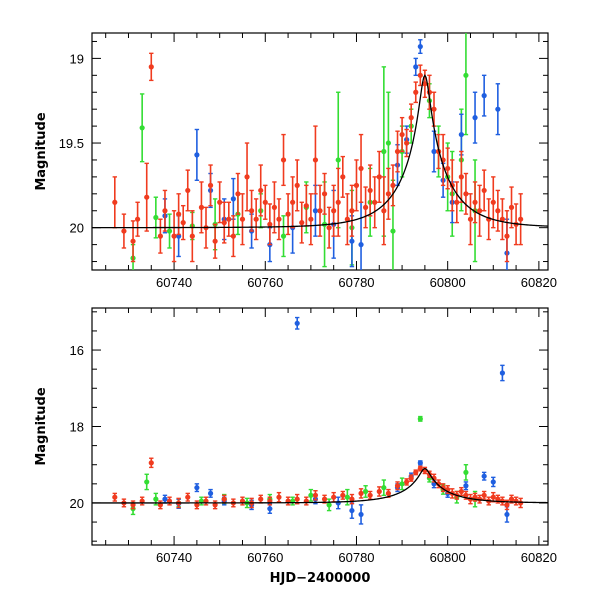 Image resolution: width=600 pixels, height=600 pixels. Describe the element at coordinates (41, 426) in the screenshot. I see `y-axis-label: Magnitude` at that location.